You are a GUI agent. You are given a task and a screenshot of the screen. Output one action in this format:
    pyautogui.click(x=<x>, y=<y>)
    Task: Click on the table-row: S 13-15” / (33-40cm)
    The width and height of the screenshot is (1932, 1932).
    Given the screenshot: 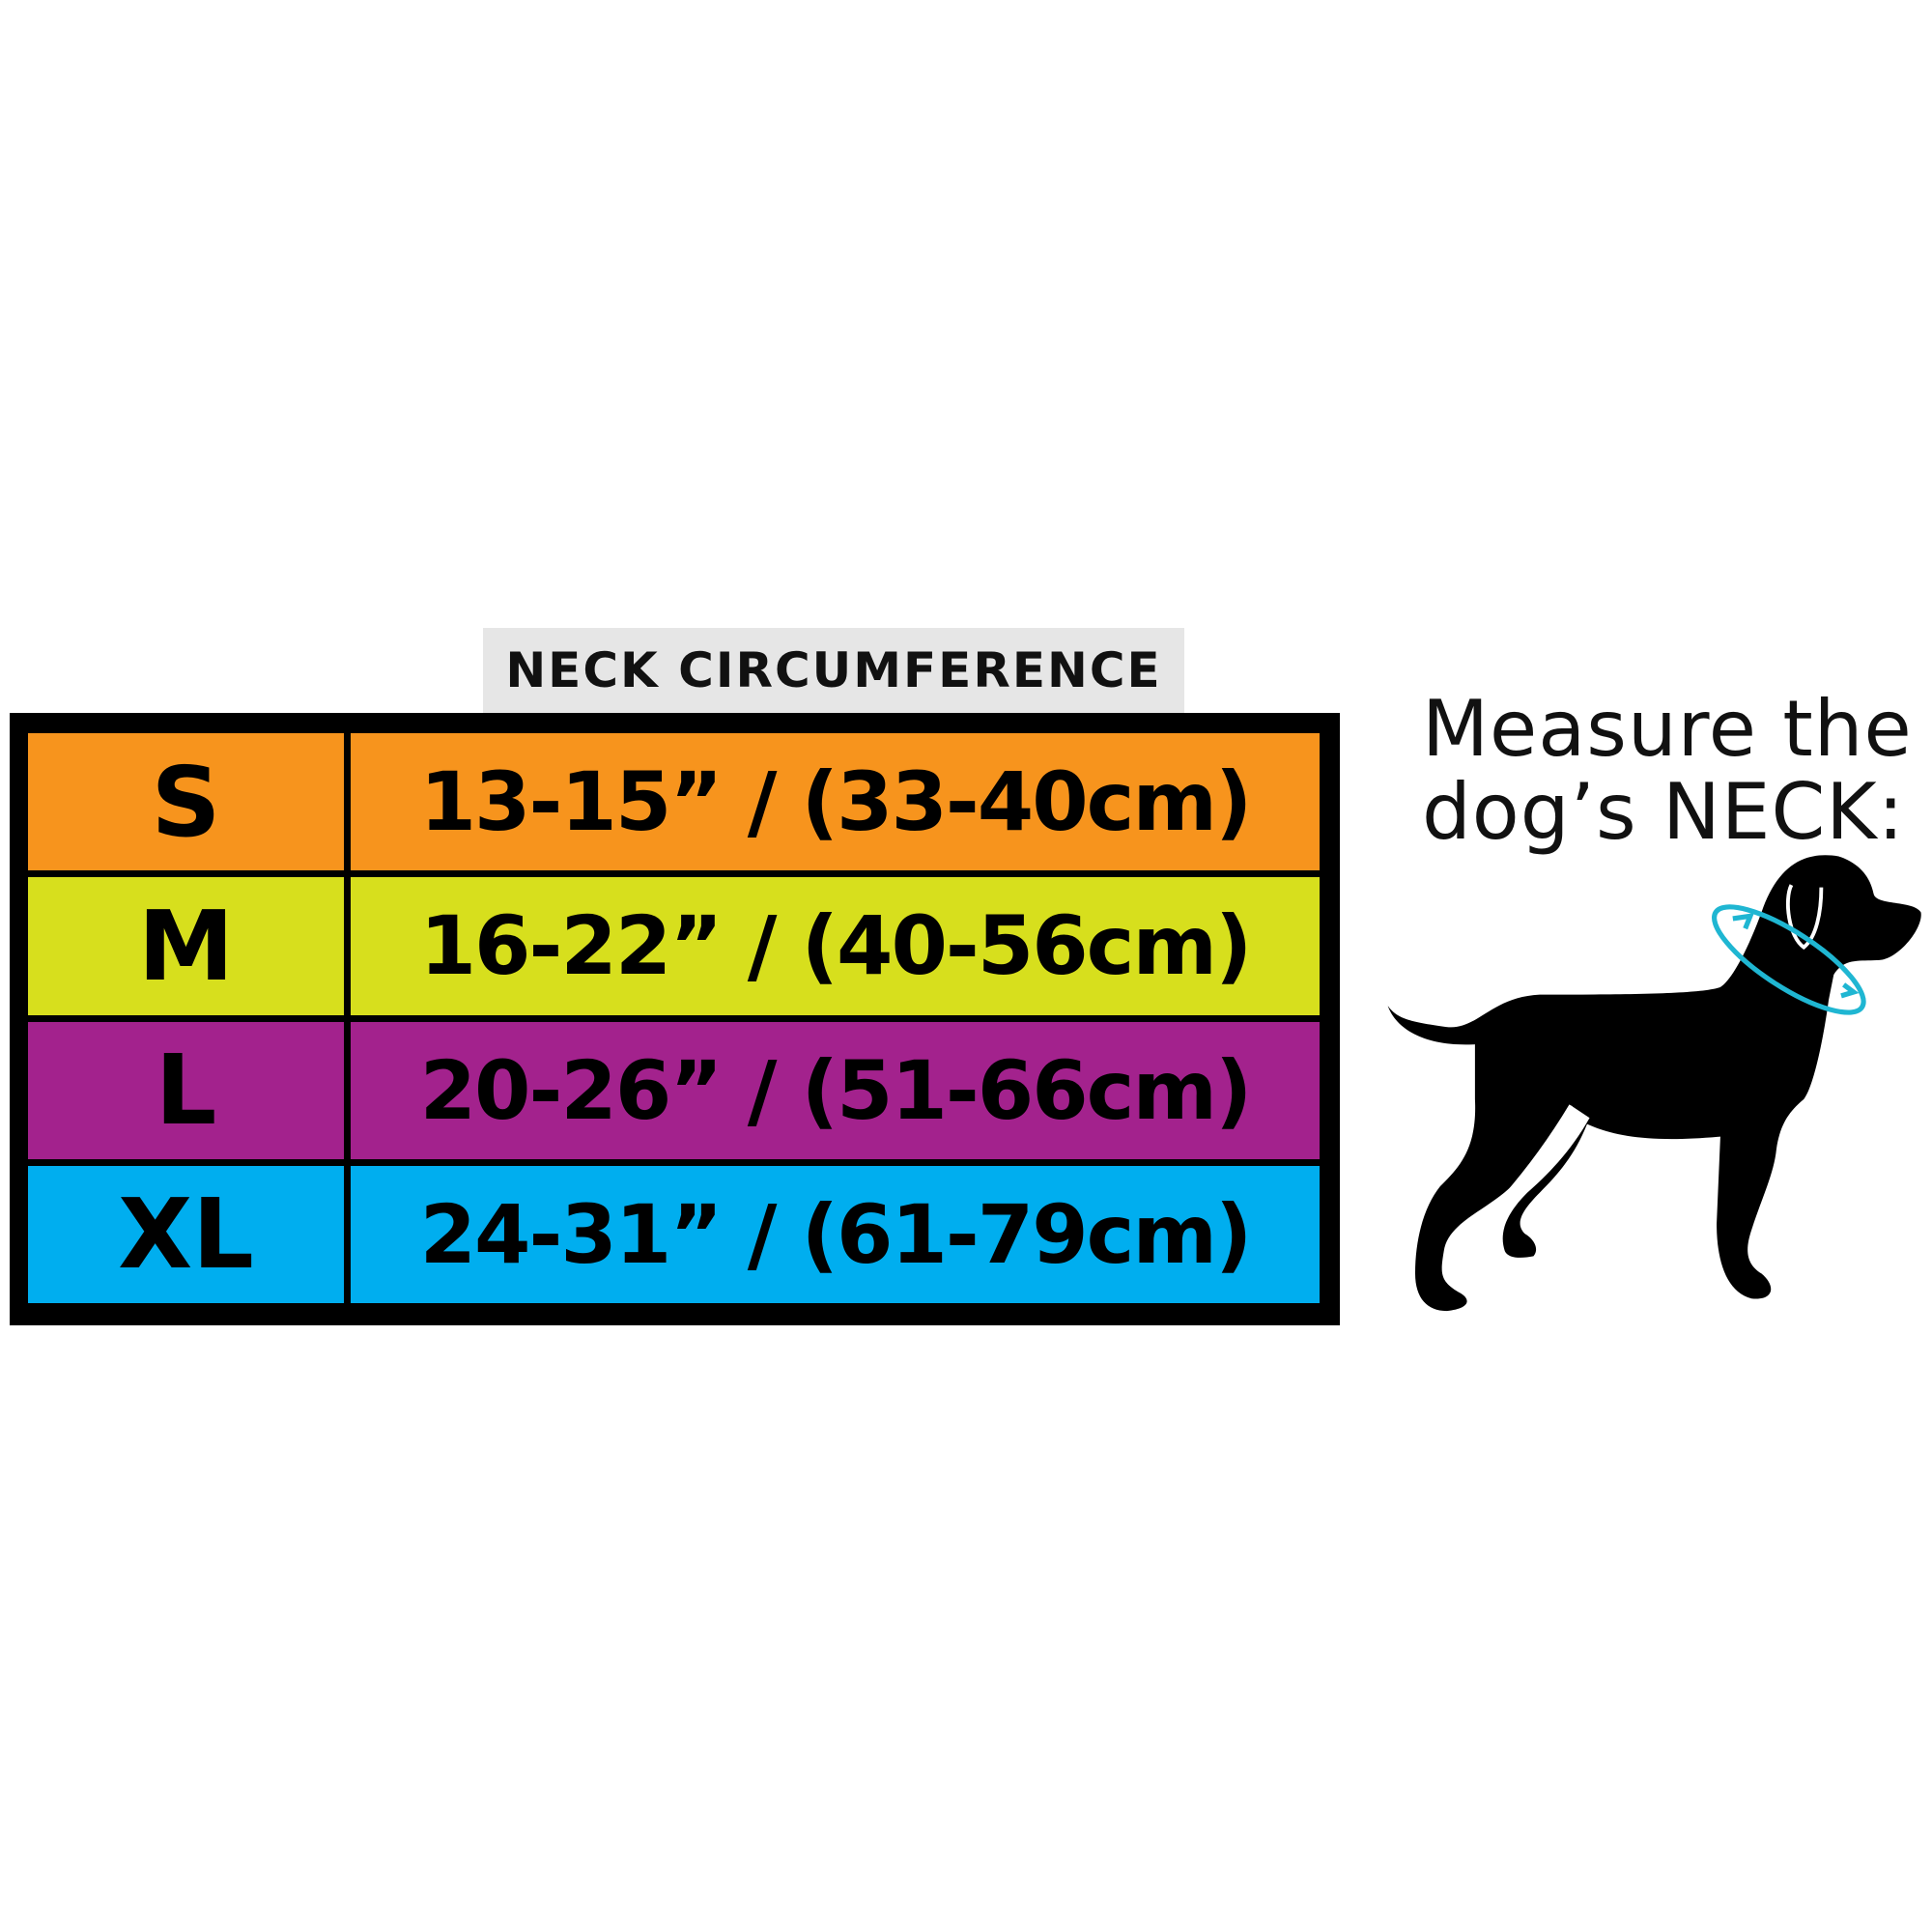 What is the action you would take?
    pyautogui.click(x=674, y=802)
    